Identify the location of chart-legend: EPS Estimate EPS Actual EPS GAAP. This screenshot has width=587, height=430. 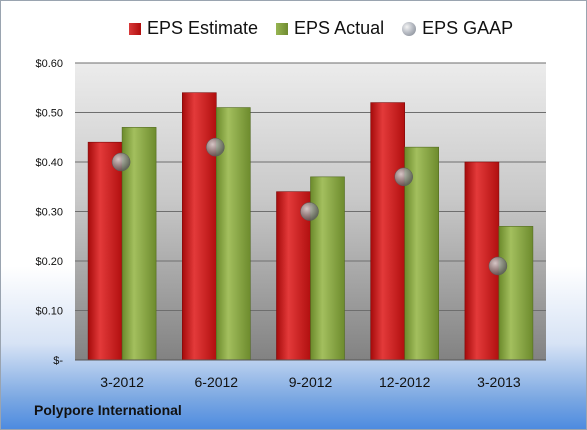
(330, 28).